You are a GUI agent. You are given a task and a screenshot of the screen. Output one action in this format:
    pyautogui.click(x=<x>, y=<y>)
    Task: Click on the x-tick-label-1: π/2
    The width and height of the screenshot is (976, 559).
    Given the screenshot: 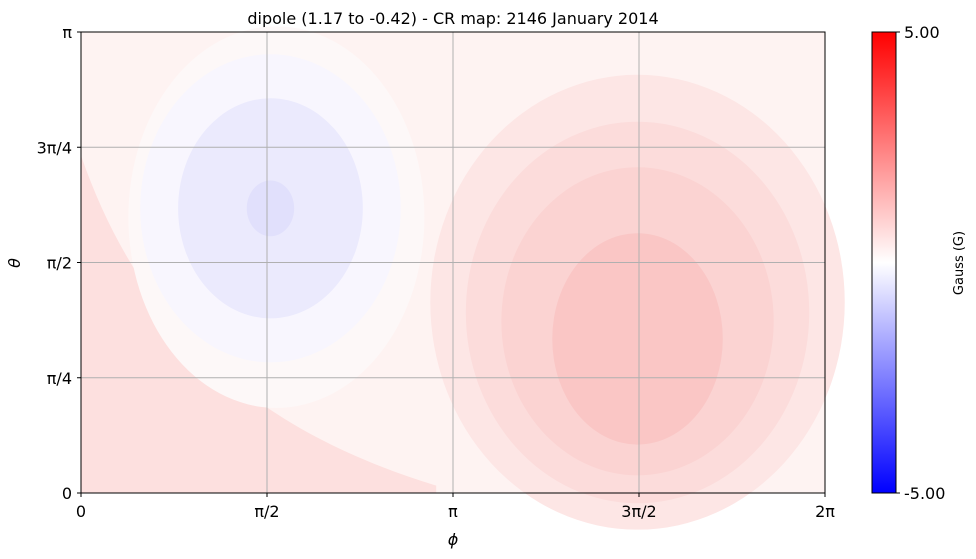 What is the action you would take?
    pyautogui.click(x=266, y=511)
    